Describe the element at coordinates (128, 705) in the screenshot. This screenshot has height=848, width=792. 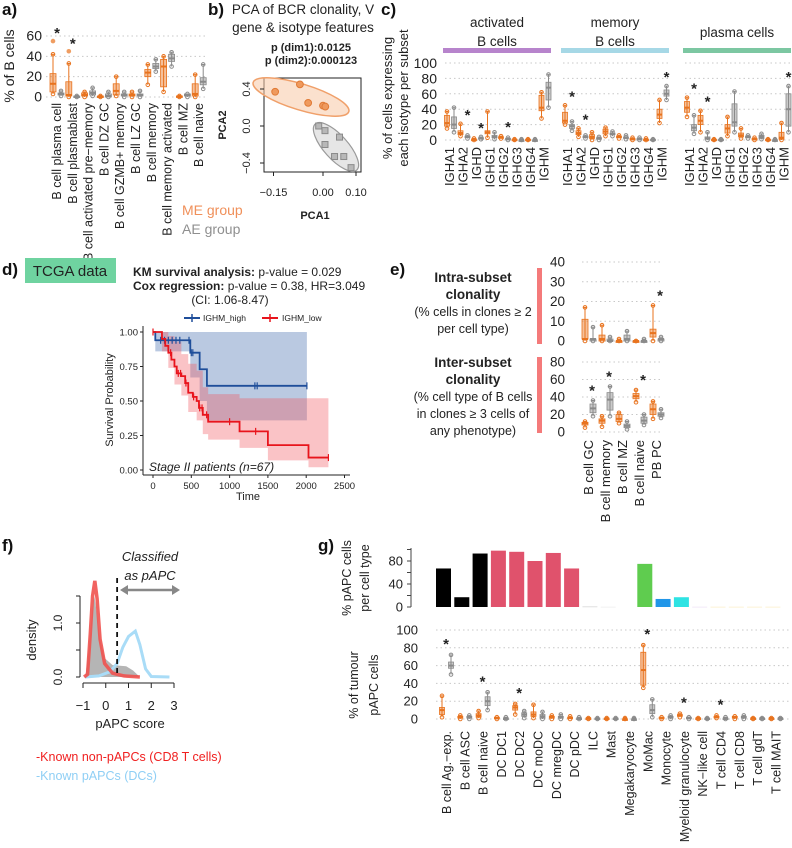
I see `f-x-tick-label: 1` at that location.